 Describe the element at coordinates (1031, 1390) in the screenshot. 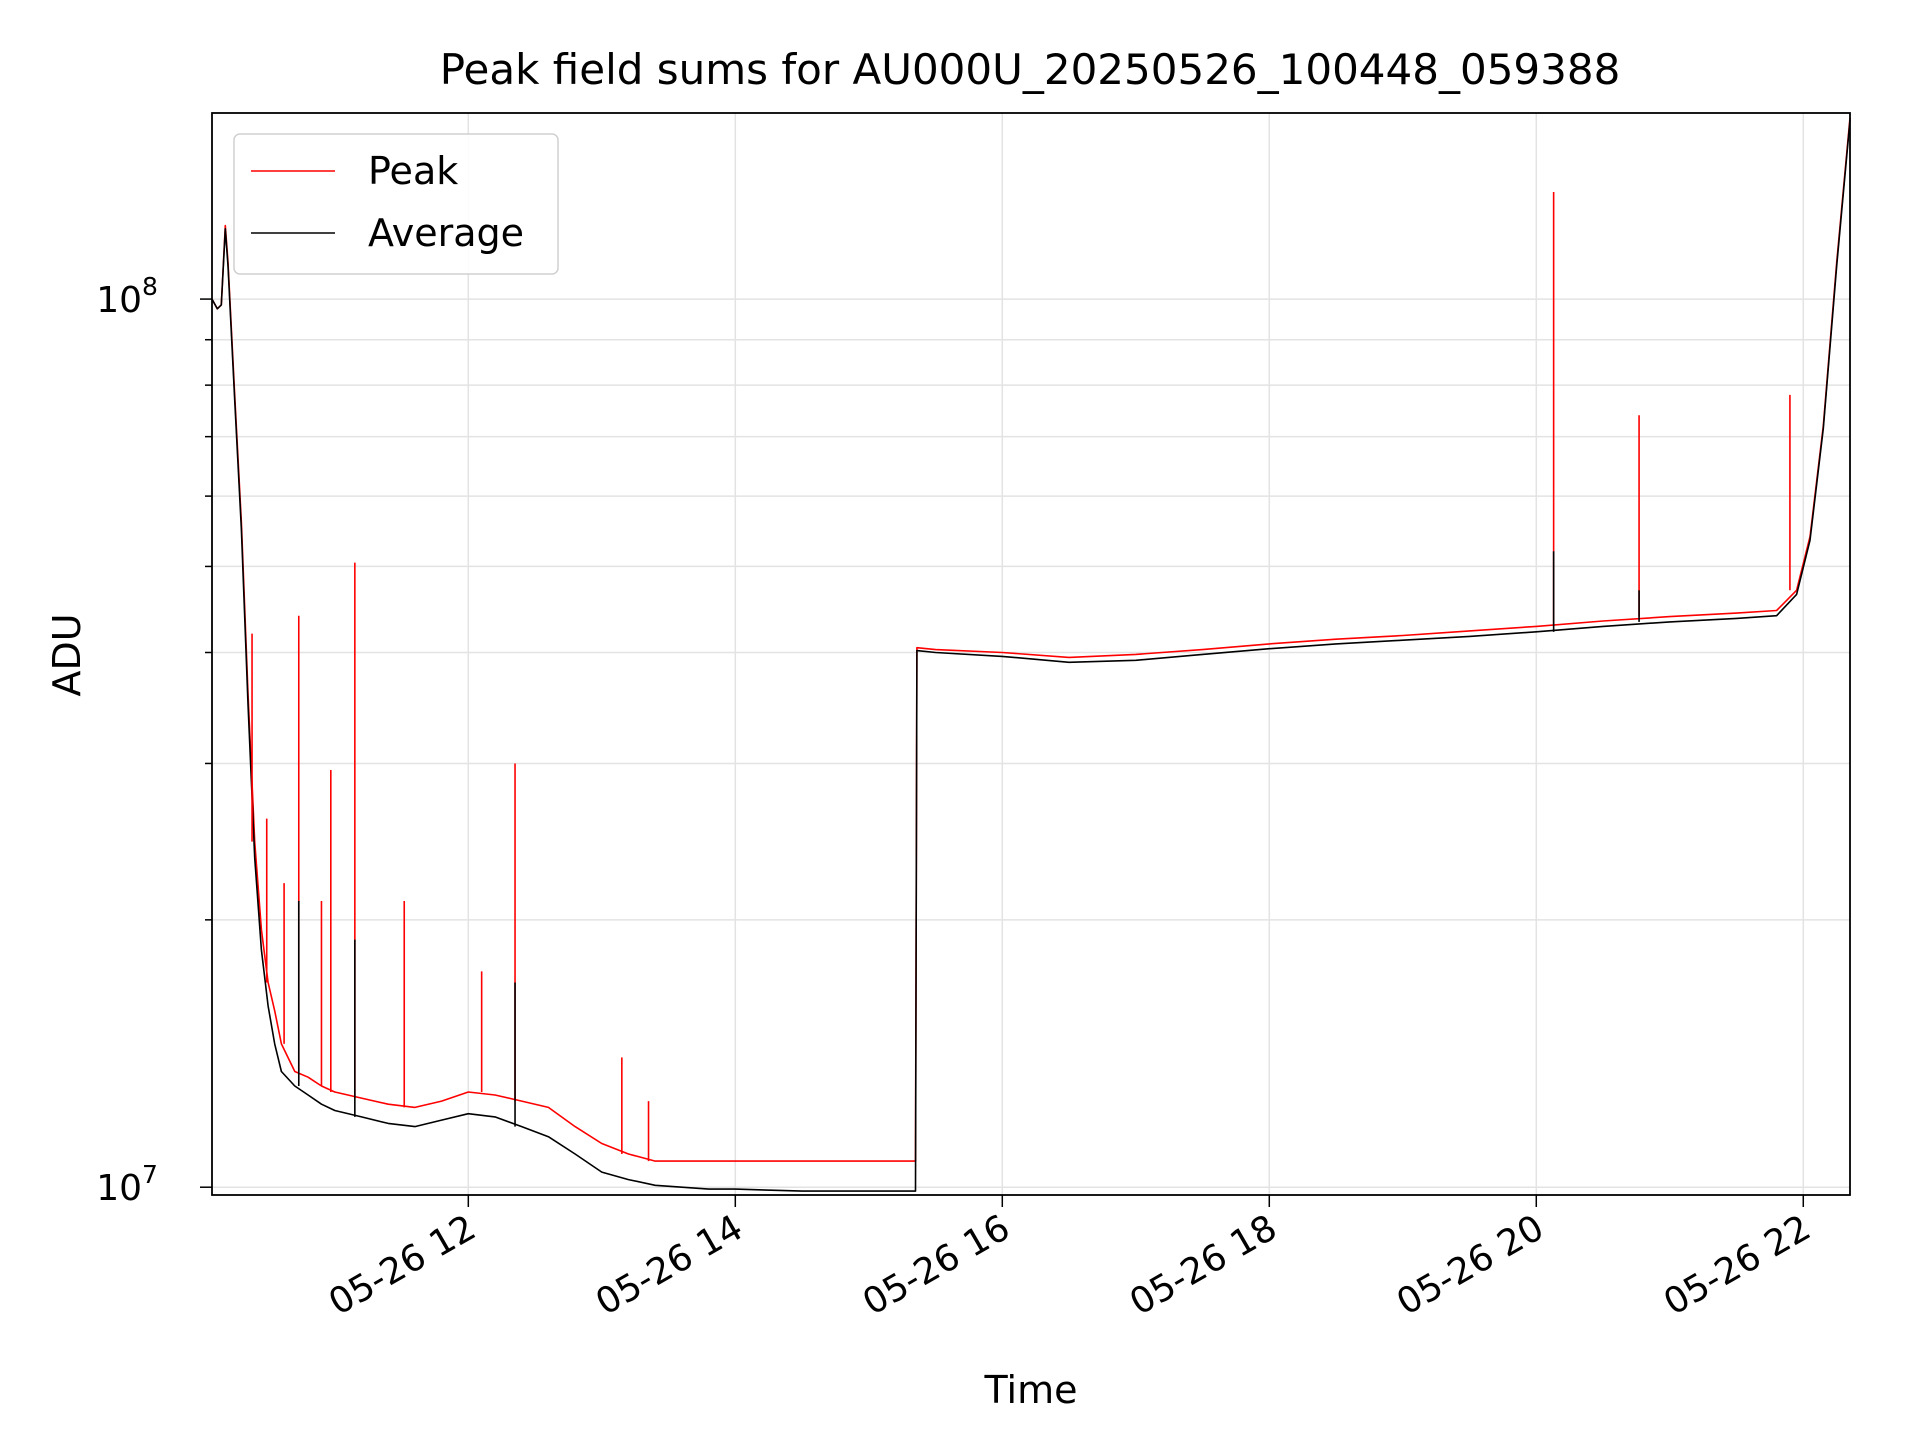

I see `x-axis-label: Time` at that location.